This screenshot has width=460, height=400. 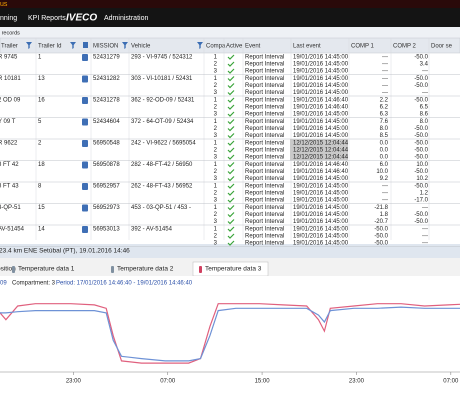 I want to click on comp1: 6.3, so click(x=384, y=115).